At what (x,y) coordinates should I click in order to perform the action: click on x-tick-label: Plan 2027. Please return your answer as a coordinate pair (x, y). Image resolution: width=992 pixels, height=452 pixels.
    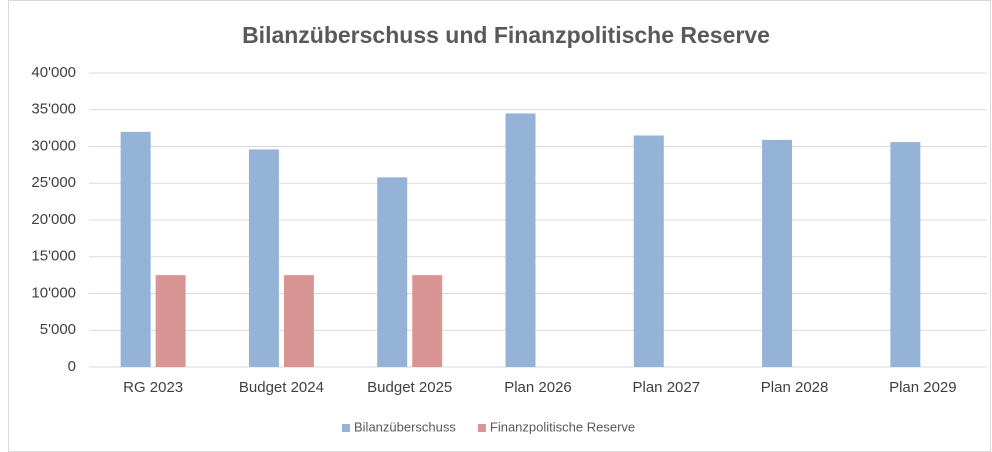
    Looking at the image, I should click on (667, 387).